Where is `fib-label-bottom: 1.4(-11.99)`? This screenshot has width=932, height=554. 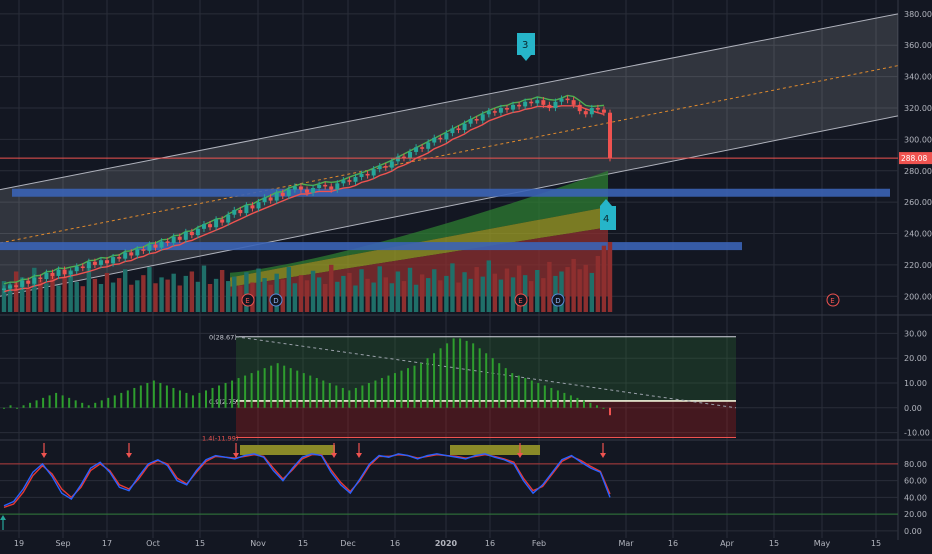 fib-label-bottom: 1.4(-11.99) is located at coordinates (220, 438).